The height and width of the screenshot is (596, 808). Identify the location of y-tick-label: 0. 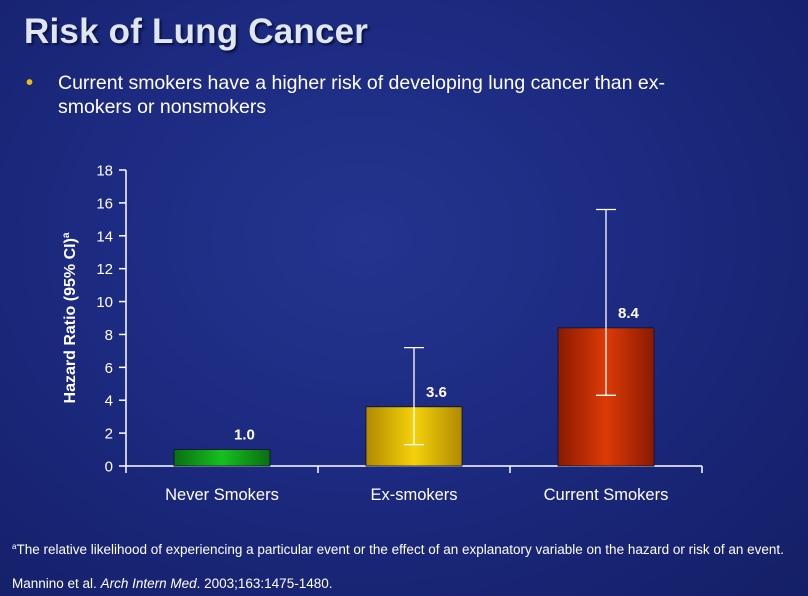
(109, 467).